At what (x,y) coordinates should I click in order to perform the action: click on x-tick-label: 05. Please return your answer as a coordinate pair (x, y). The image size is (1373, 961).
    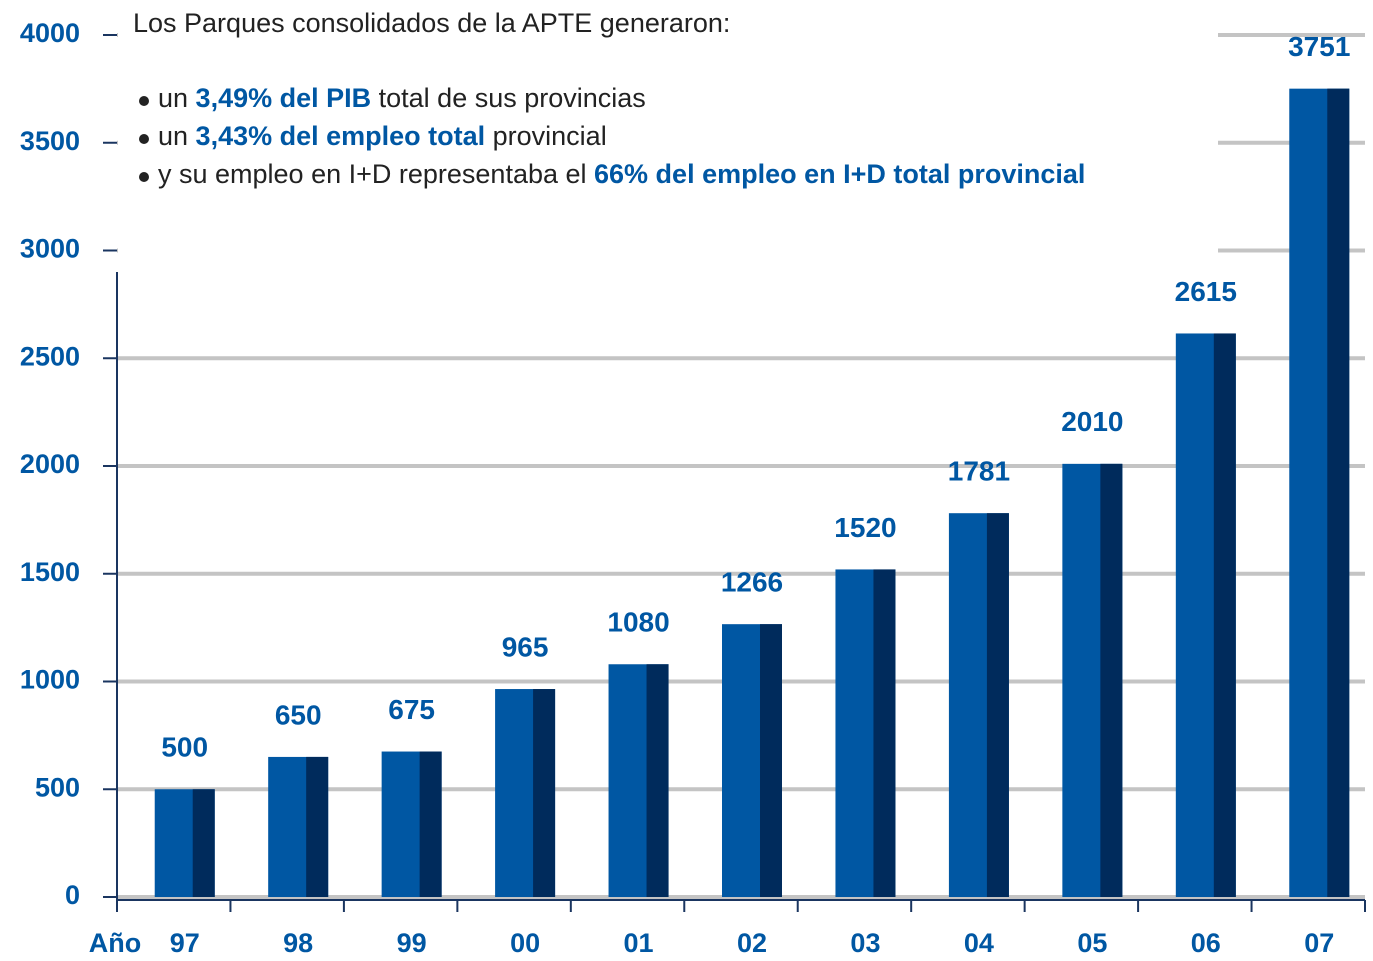
    Looking at the image, I should click on (1092, 943).